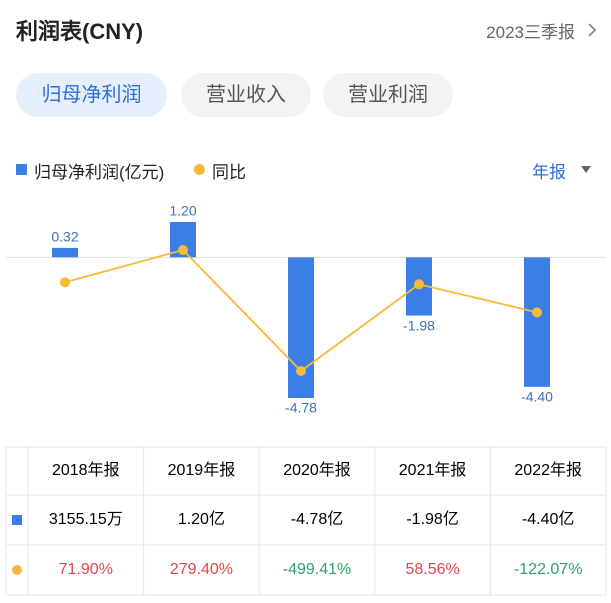  Describe the element at coordinates (419, 325) in the screenshot. I see `value-label: -1.98` at that location.